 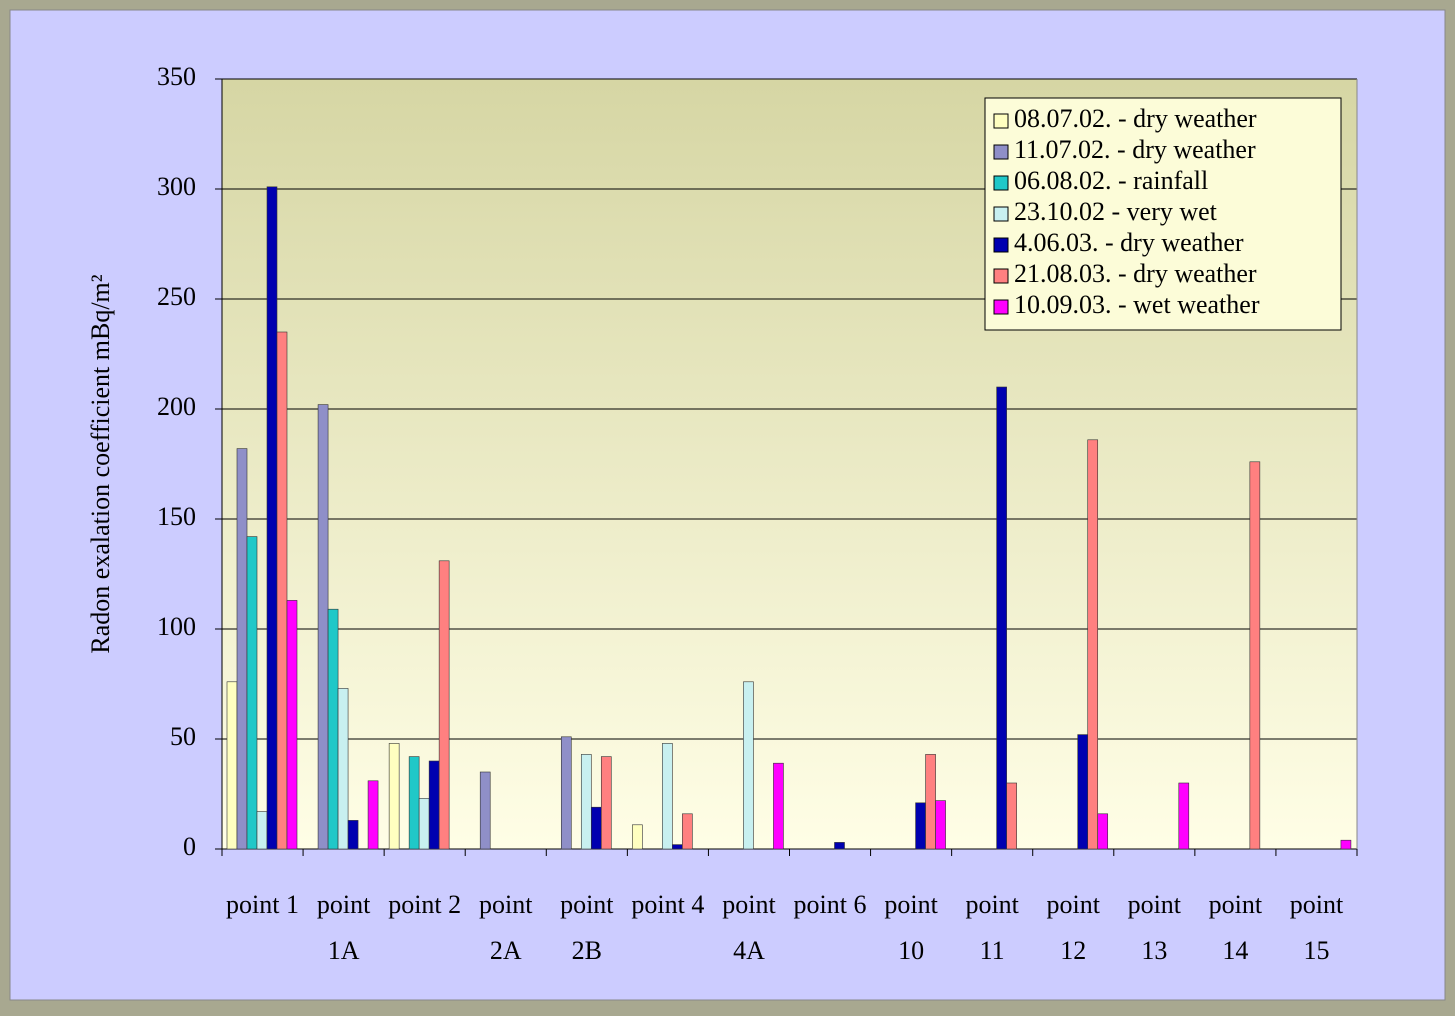 I want to click on x-tick-label: point 10, so click(x=911, y=927).